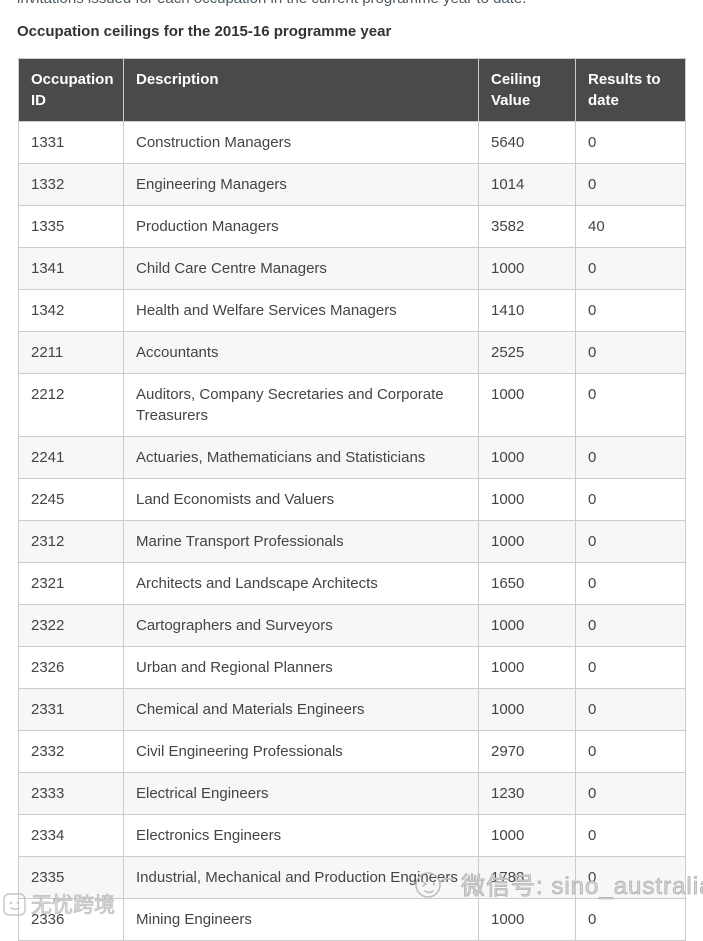  What do you see at coordinates (71, 877) in the screenshot?
I see `occupation-id-cell: 2335` at bounding box center [71, 877].